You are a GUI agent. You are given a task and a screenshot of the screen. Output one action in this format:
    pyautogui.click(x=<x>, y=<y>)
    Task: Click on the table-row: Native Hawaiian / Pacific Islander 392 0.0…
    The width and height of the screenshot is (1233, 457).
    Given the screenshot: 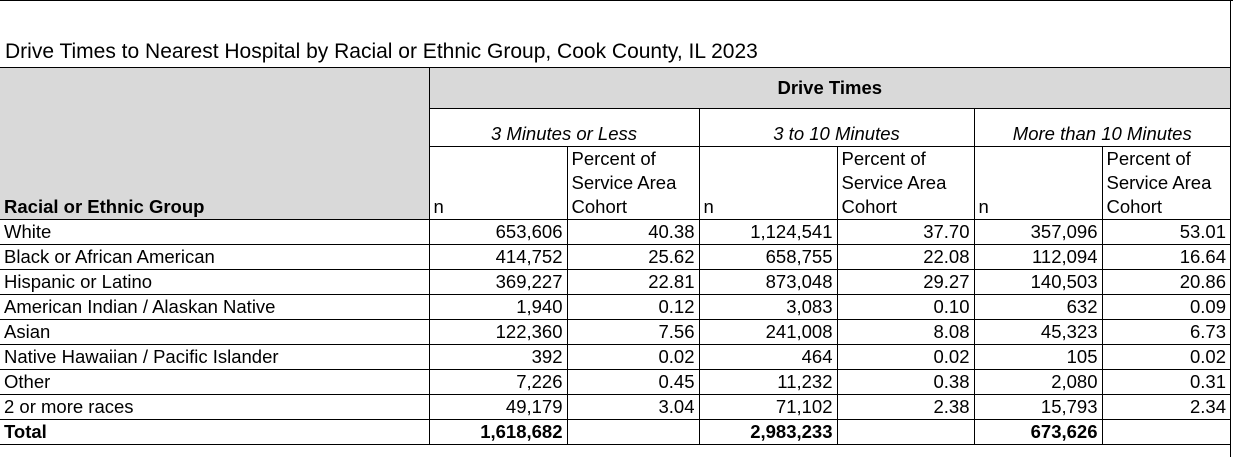 What is the action you would take?
    pyautogui.click(x=615, y=357)
    